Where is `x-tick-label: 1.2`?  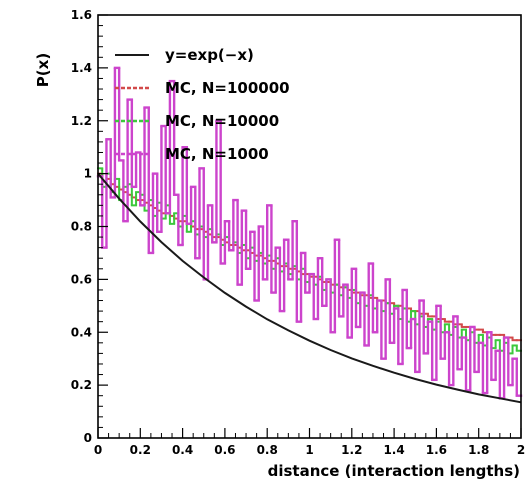 x-tick-label: 1.2 is located at coordinates (351, 450).